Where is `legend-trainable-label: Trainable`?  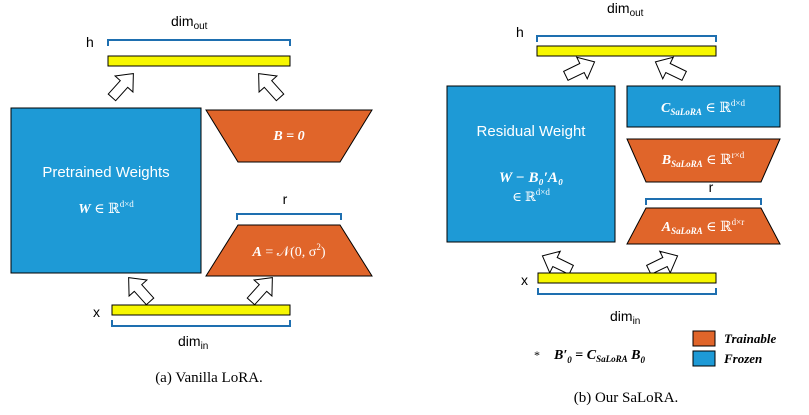 legend-trainable-label: Trainable is located at coordinates (750, 338).